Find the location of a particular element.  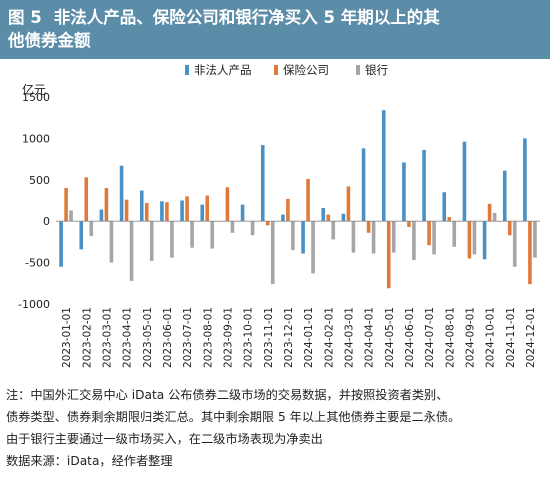

x-tick-label: 2023-06-01 is located at coordinates (168, 337).